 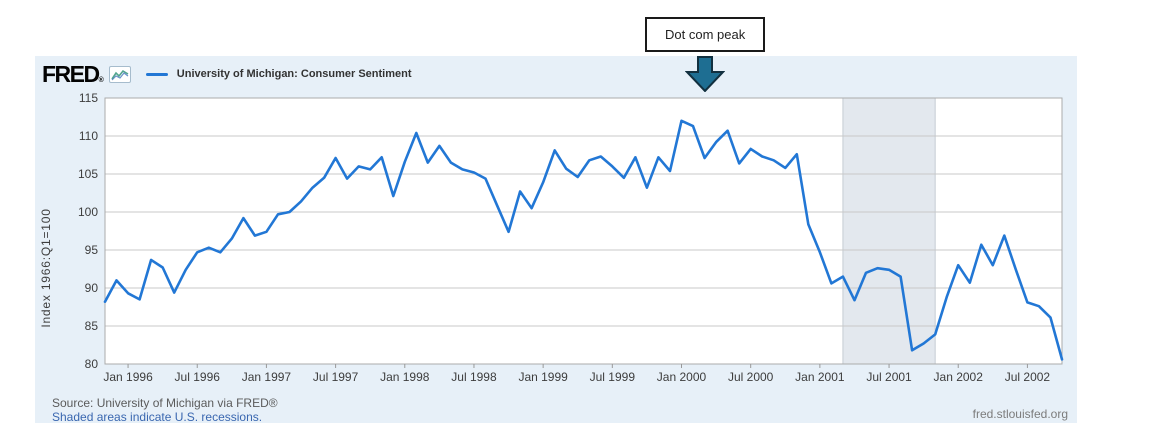 What do you see at coordinates (751, 377) in the screenshot?
I see `svg-text: Jul 2000` at bounding box center [751, 377].